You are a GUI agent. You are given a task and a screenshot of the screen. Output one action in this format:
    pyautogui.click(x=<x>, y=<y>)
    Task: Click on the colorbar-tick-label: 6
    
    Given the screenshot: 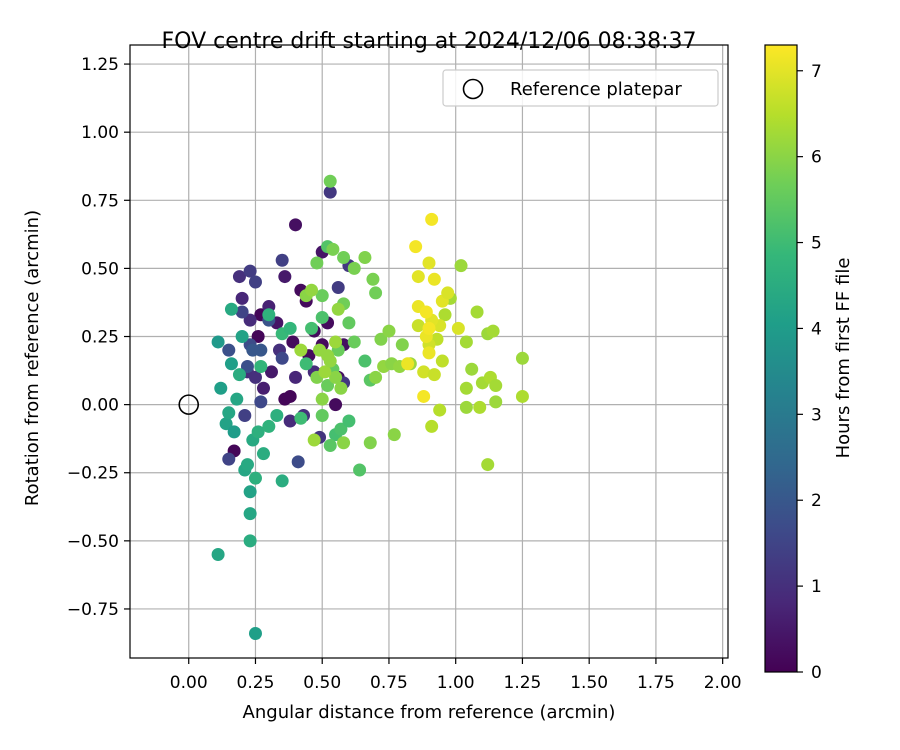 What is the action you would take?
    pyautogui.click(x=816, y=158)
    